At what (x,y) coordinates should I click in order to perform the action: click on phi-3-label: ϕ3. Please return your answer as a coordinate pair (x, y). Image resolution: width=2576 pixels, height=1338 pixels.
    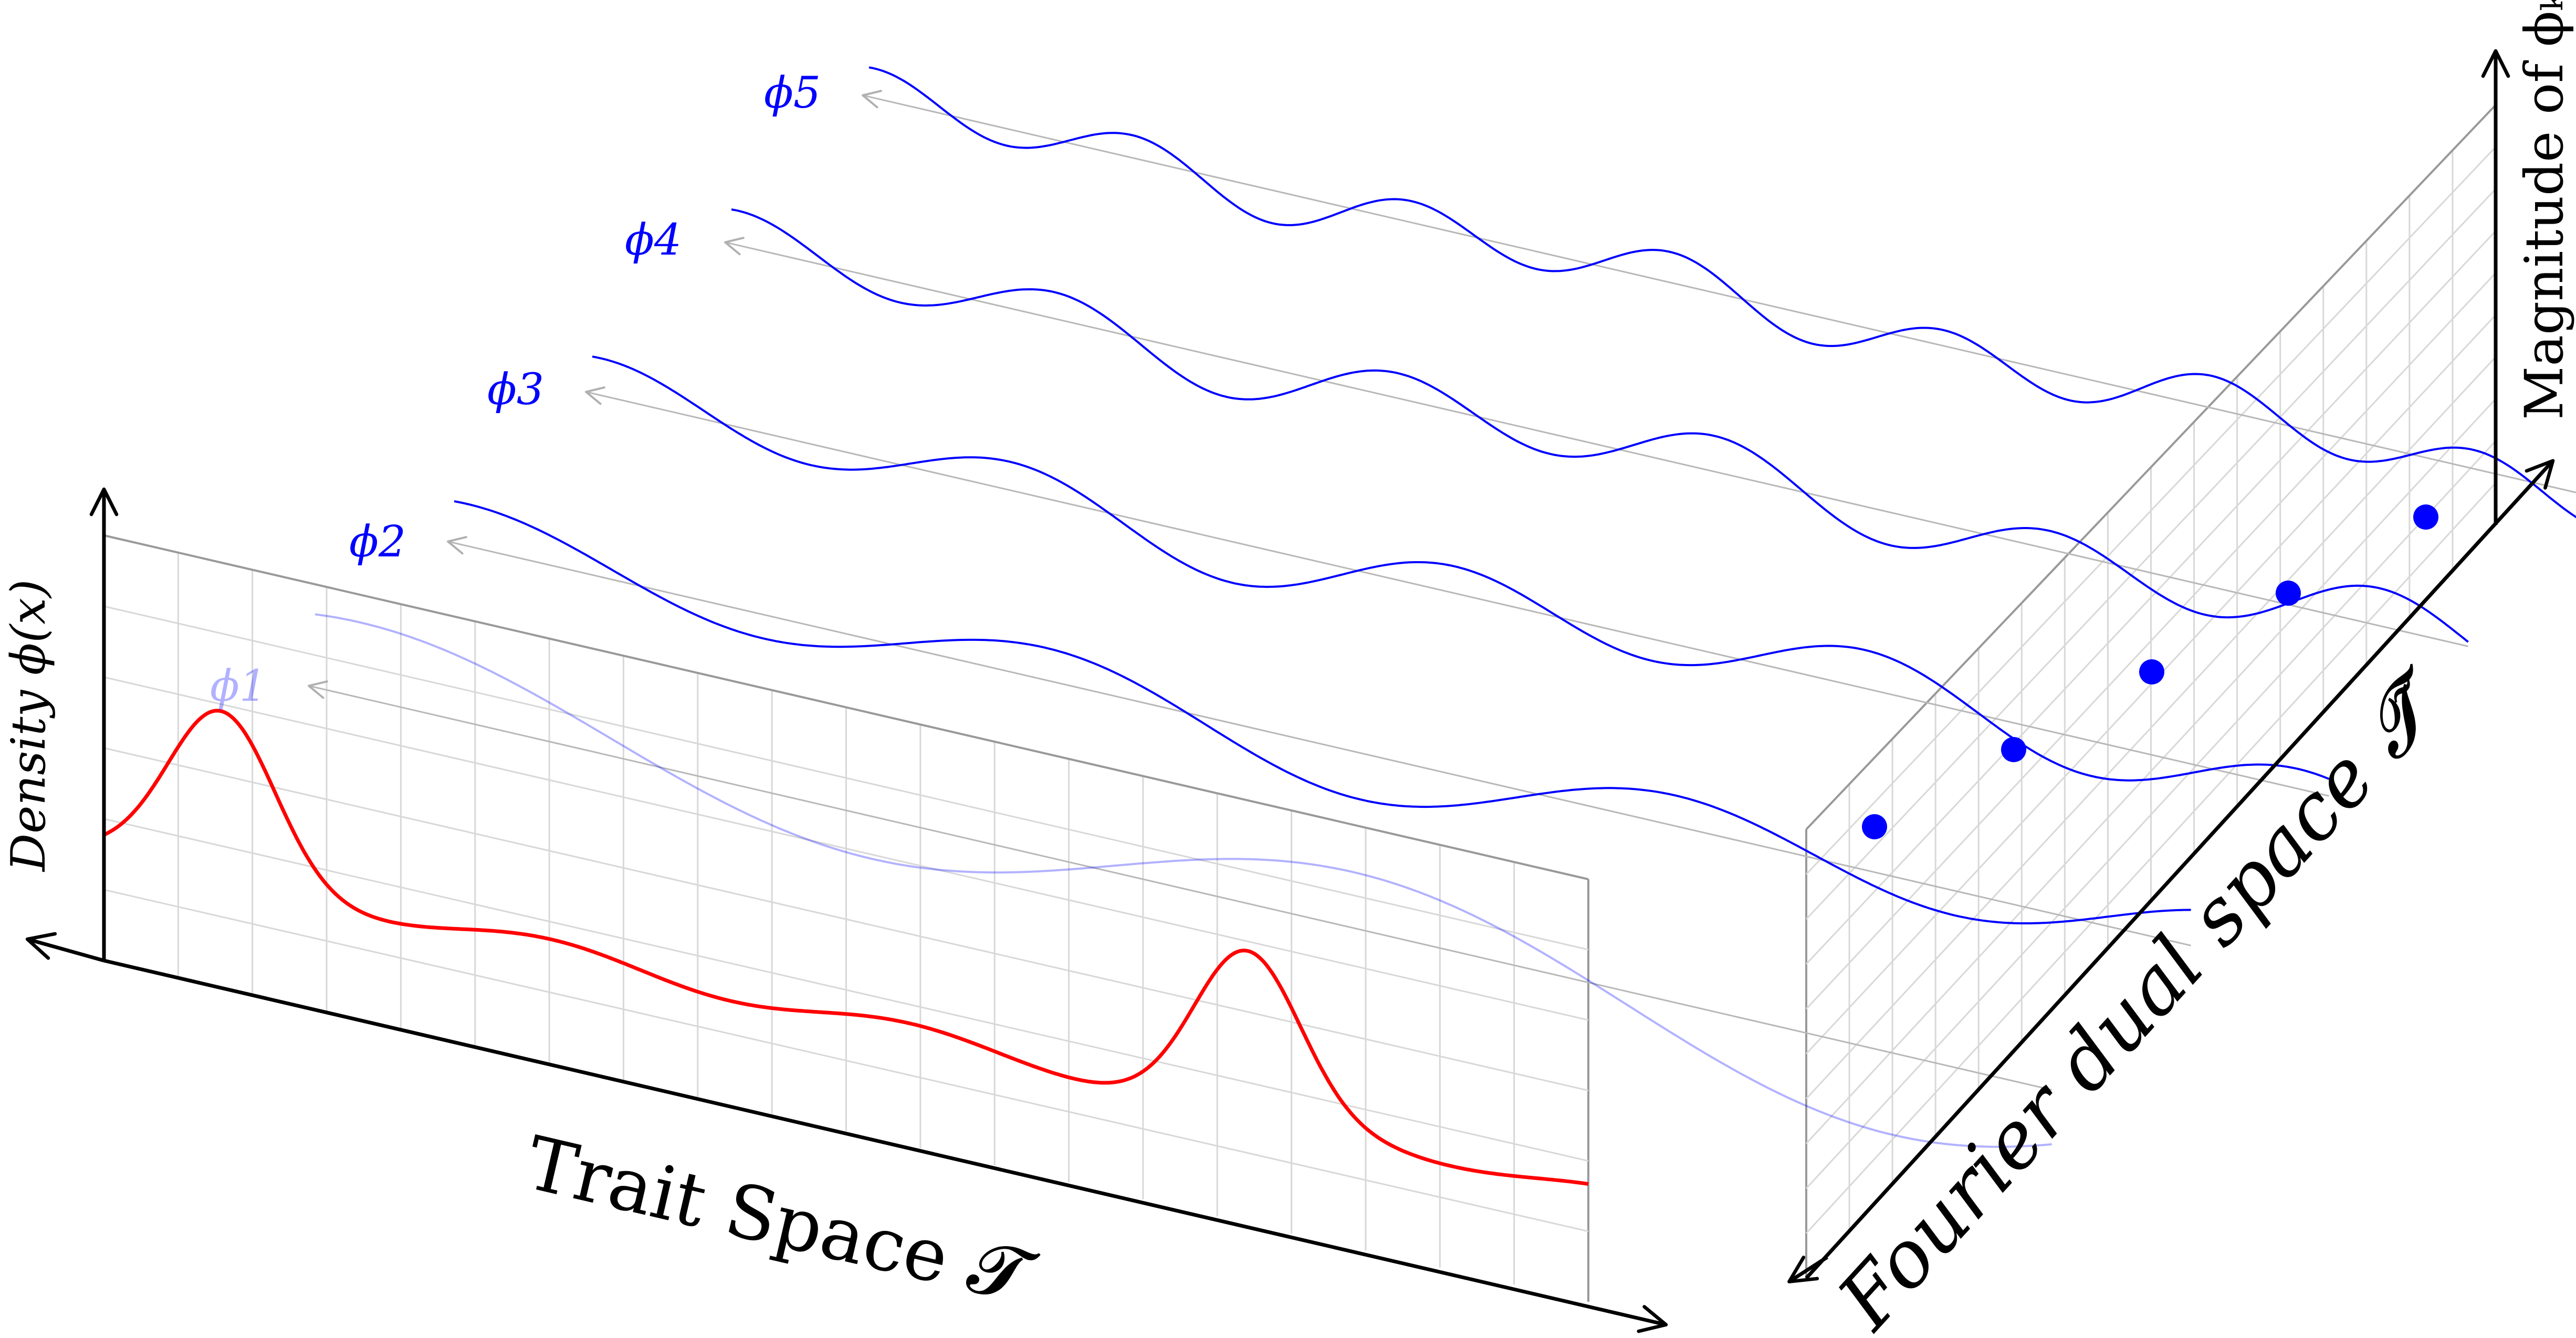
    Looking at the image, I should click on (515, 390).